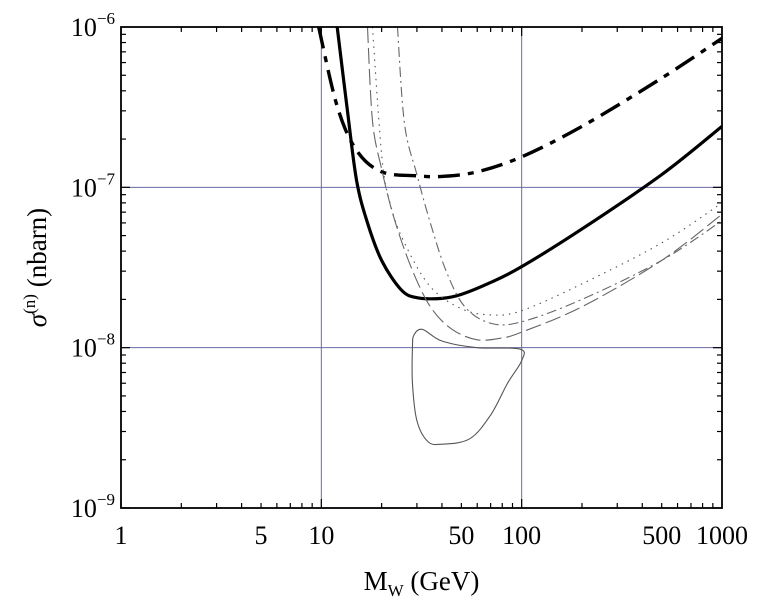  Describe the element at coordinates (93, 185) in the screenshot. I see `y-tick-label: 10⁻⁷` at that location.